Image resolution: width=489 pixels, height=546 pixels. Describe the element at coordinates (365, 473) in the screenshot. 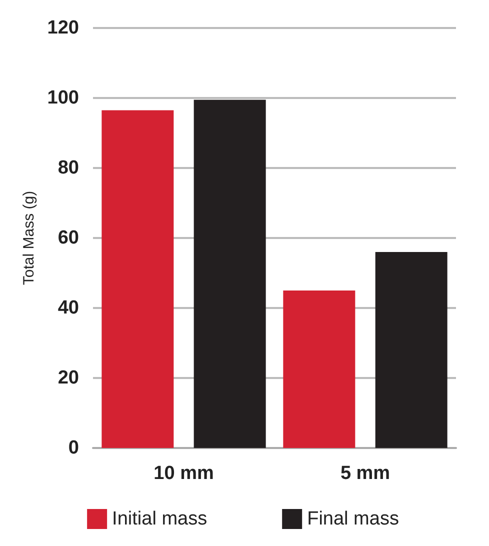

I see `x-tick-label: 5 mm` at that location.